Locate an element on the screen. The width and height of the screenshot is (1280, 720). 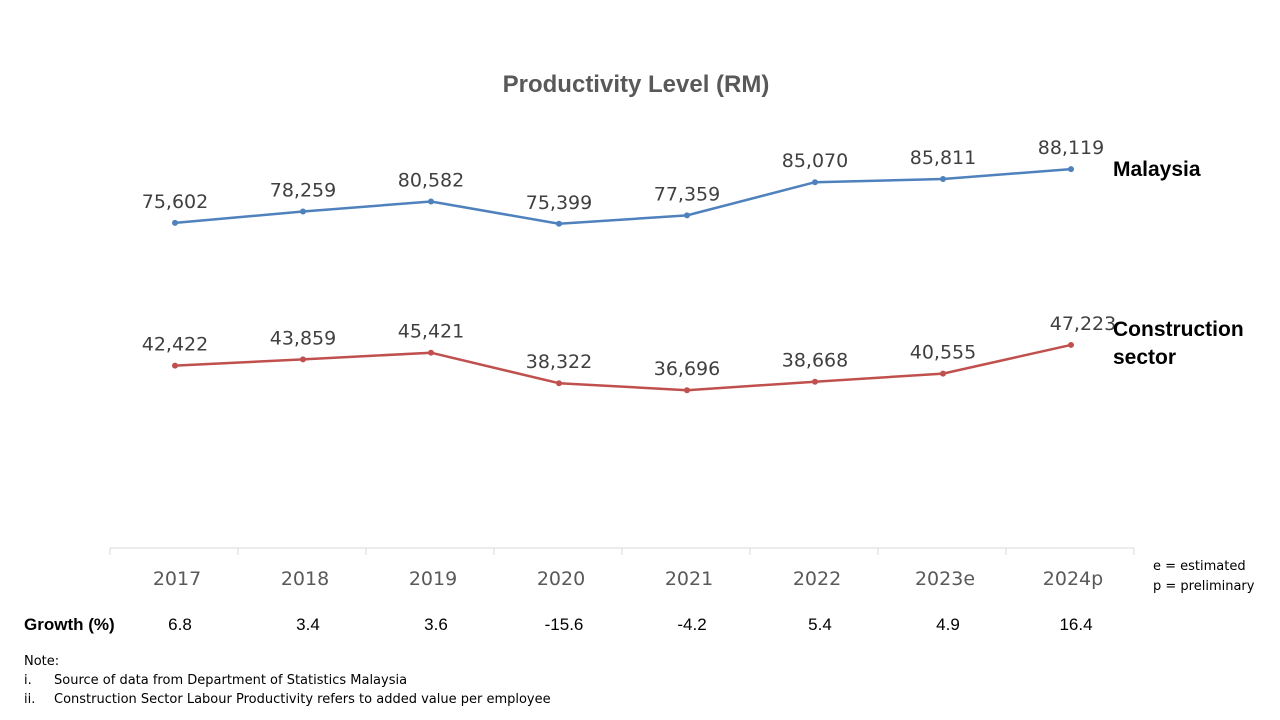
growth-value: 16.4 is located at coordinates (1076, 624).